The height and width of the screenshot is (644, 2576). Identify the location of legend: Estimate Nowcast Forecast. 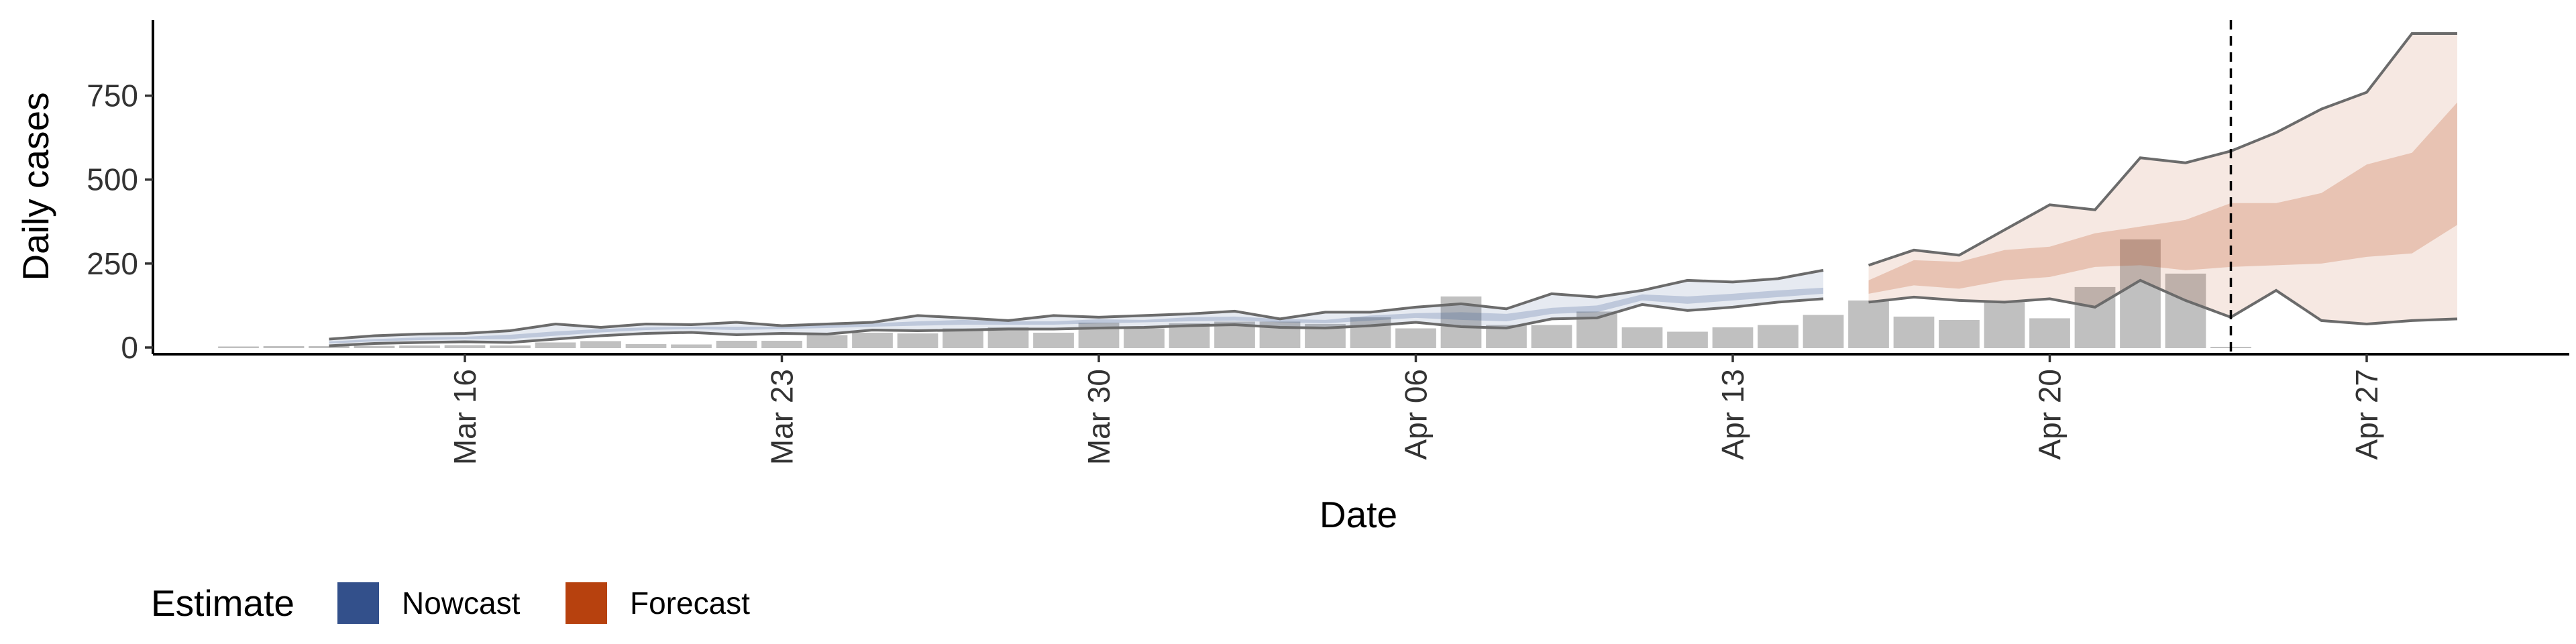
(450, 603).